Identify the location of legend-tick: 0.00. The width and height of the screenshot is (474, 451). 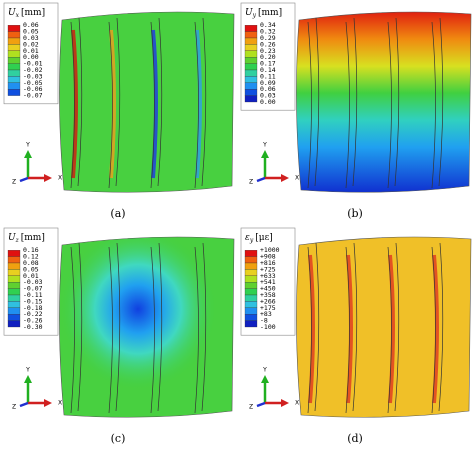
(31, 57).